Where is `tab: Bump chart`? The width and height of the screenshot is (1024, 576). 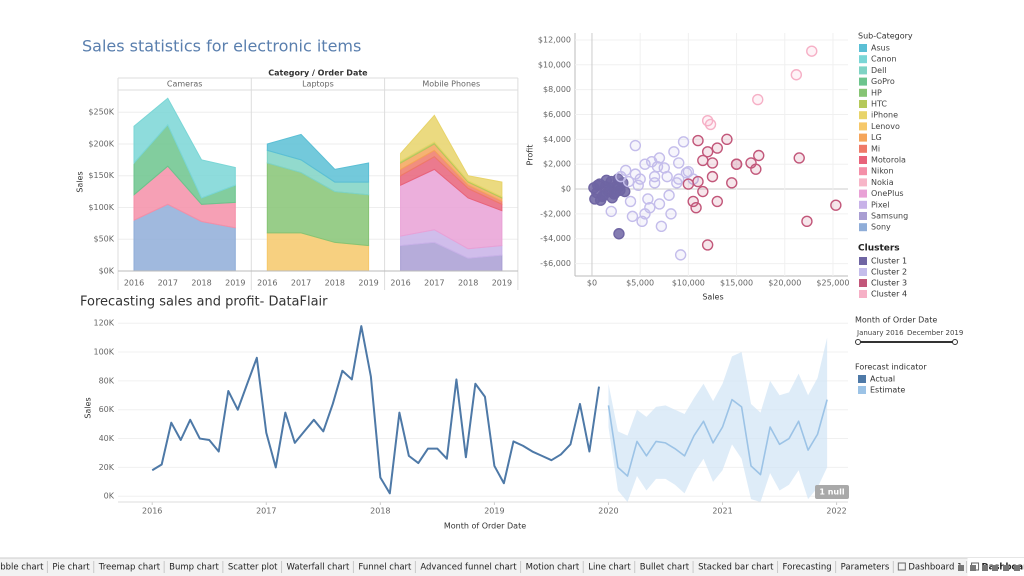 tab: Bump chart is located at coordinates (194, 568).